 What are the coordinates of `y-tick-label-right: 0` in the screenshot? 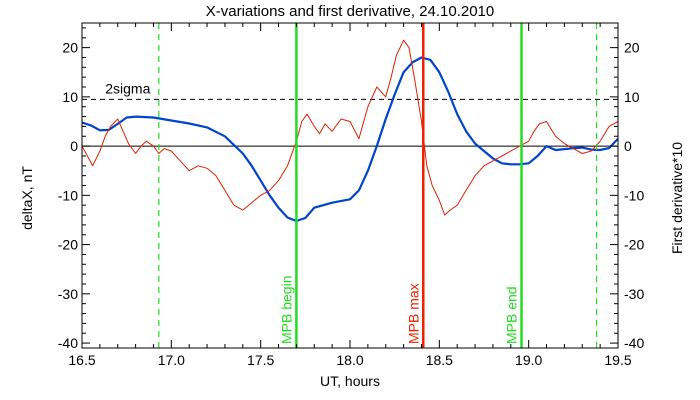 It's located at (628, 146).